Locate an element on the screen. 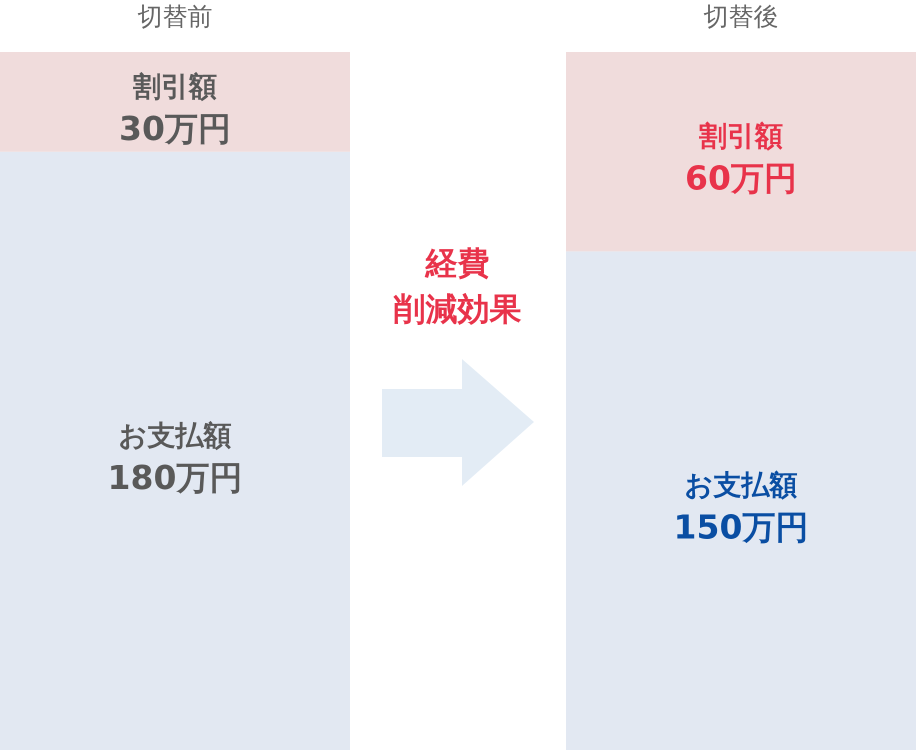 This screenshot has height=750, width=916. data-label: 180万円 is located at coordinates (175, 477).